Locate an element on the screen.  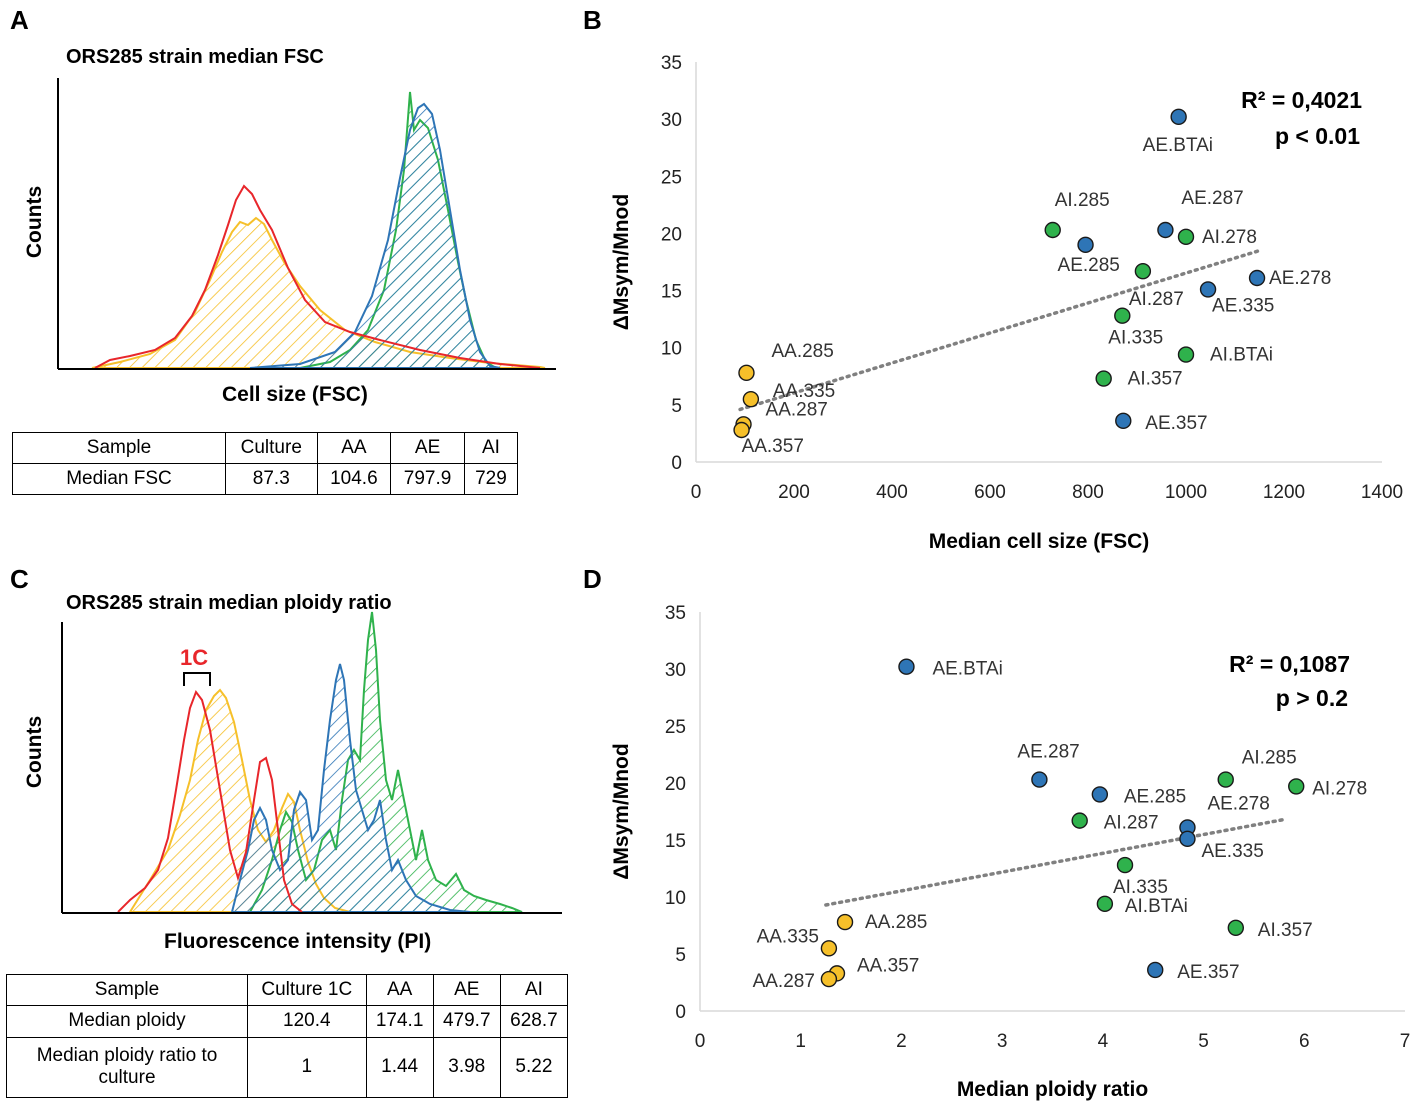
chart-d-point-label: AE.285 is located at coordinates (1155, 796).